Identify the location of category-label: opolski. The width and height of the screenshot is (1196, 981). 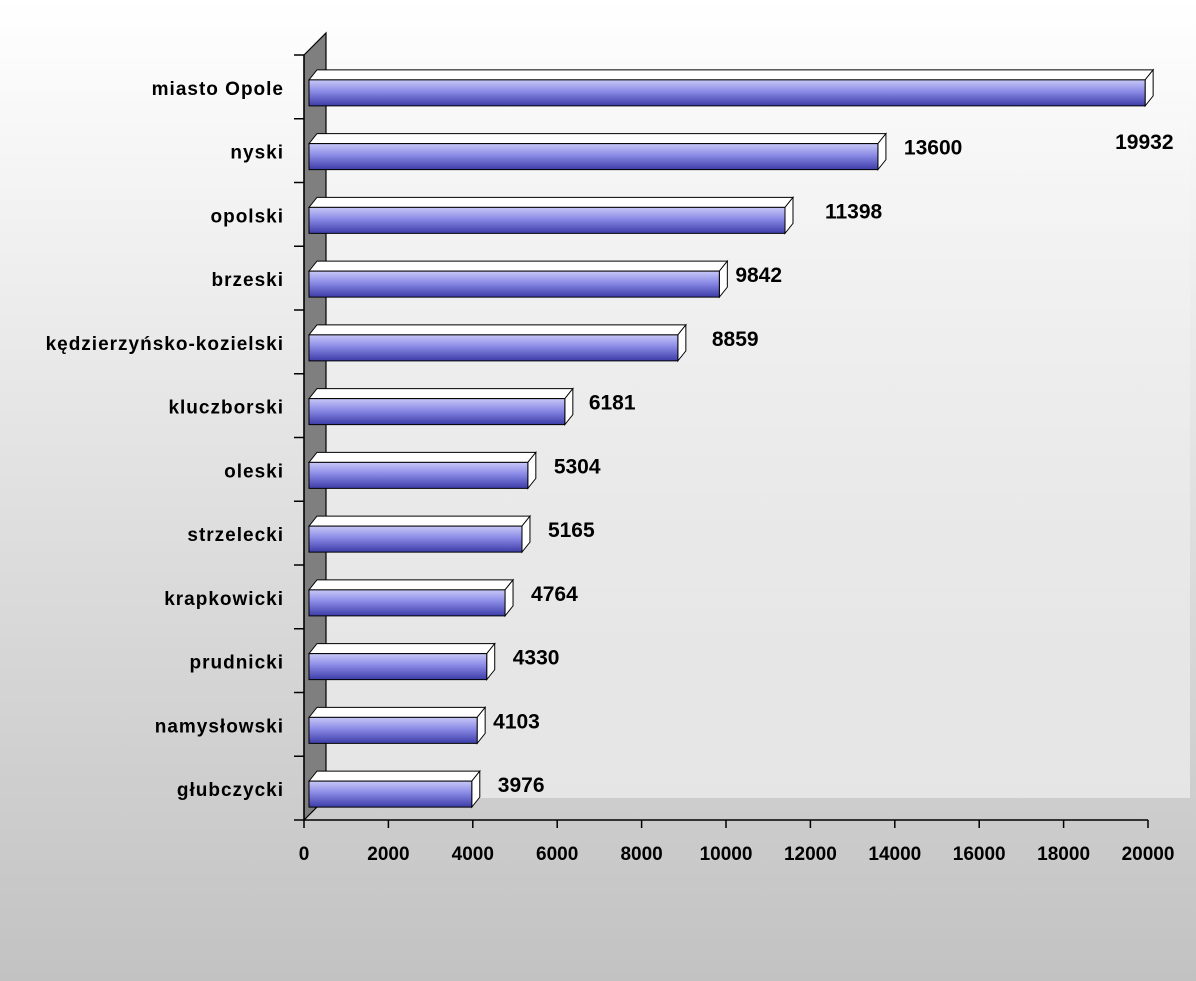
(247, 216).